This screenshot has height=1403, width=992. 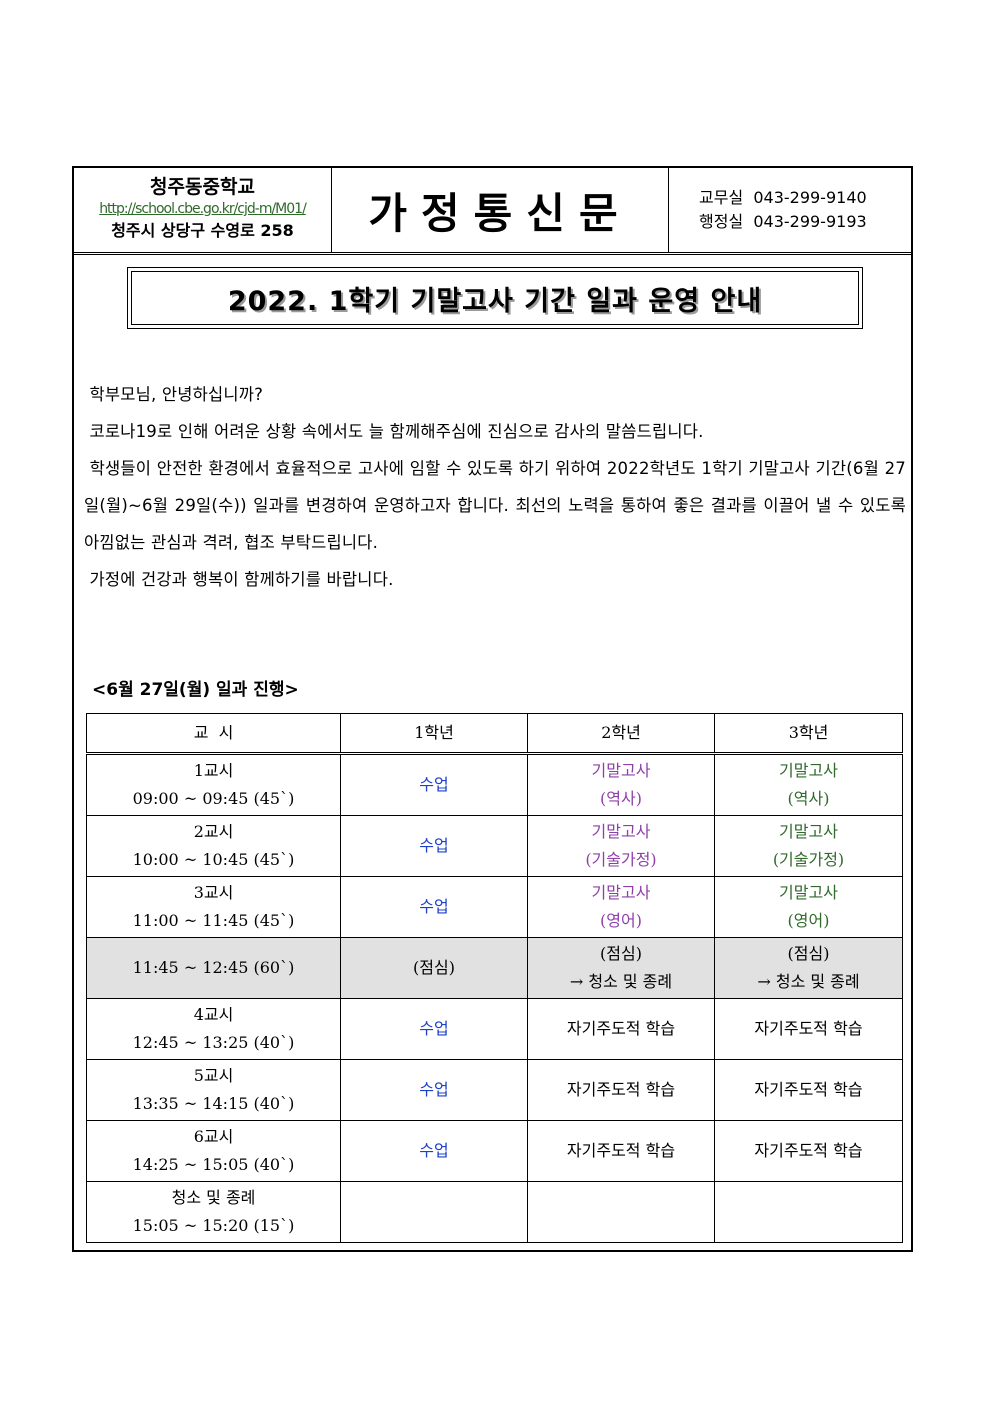 What do you see at coordinates (213, 734) in the screenshot?
I see `header-period: 교 시` at bounding box center [213, 734].